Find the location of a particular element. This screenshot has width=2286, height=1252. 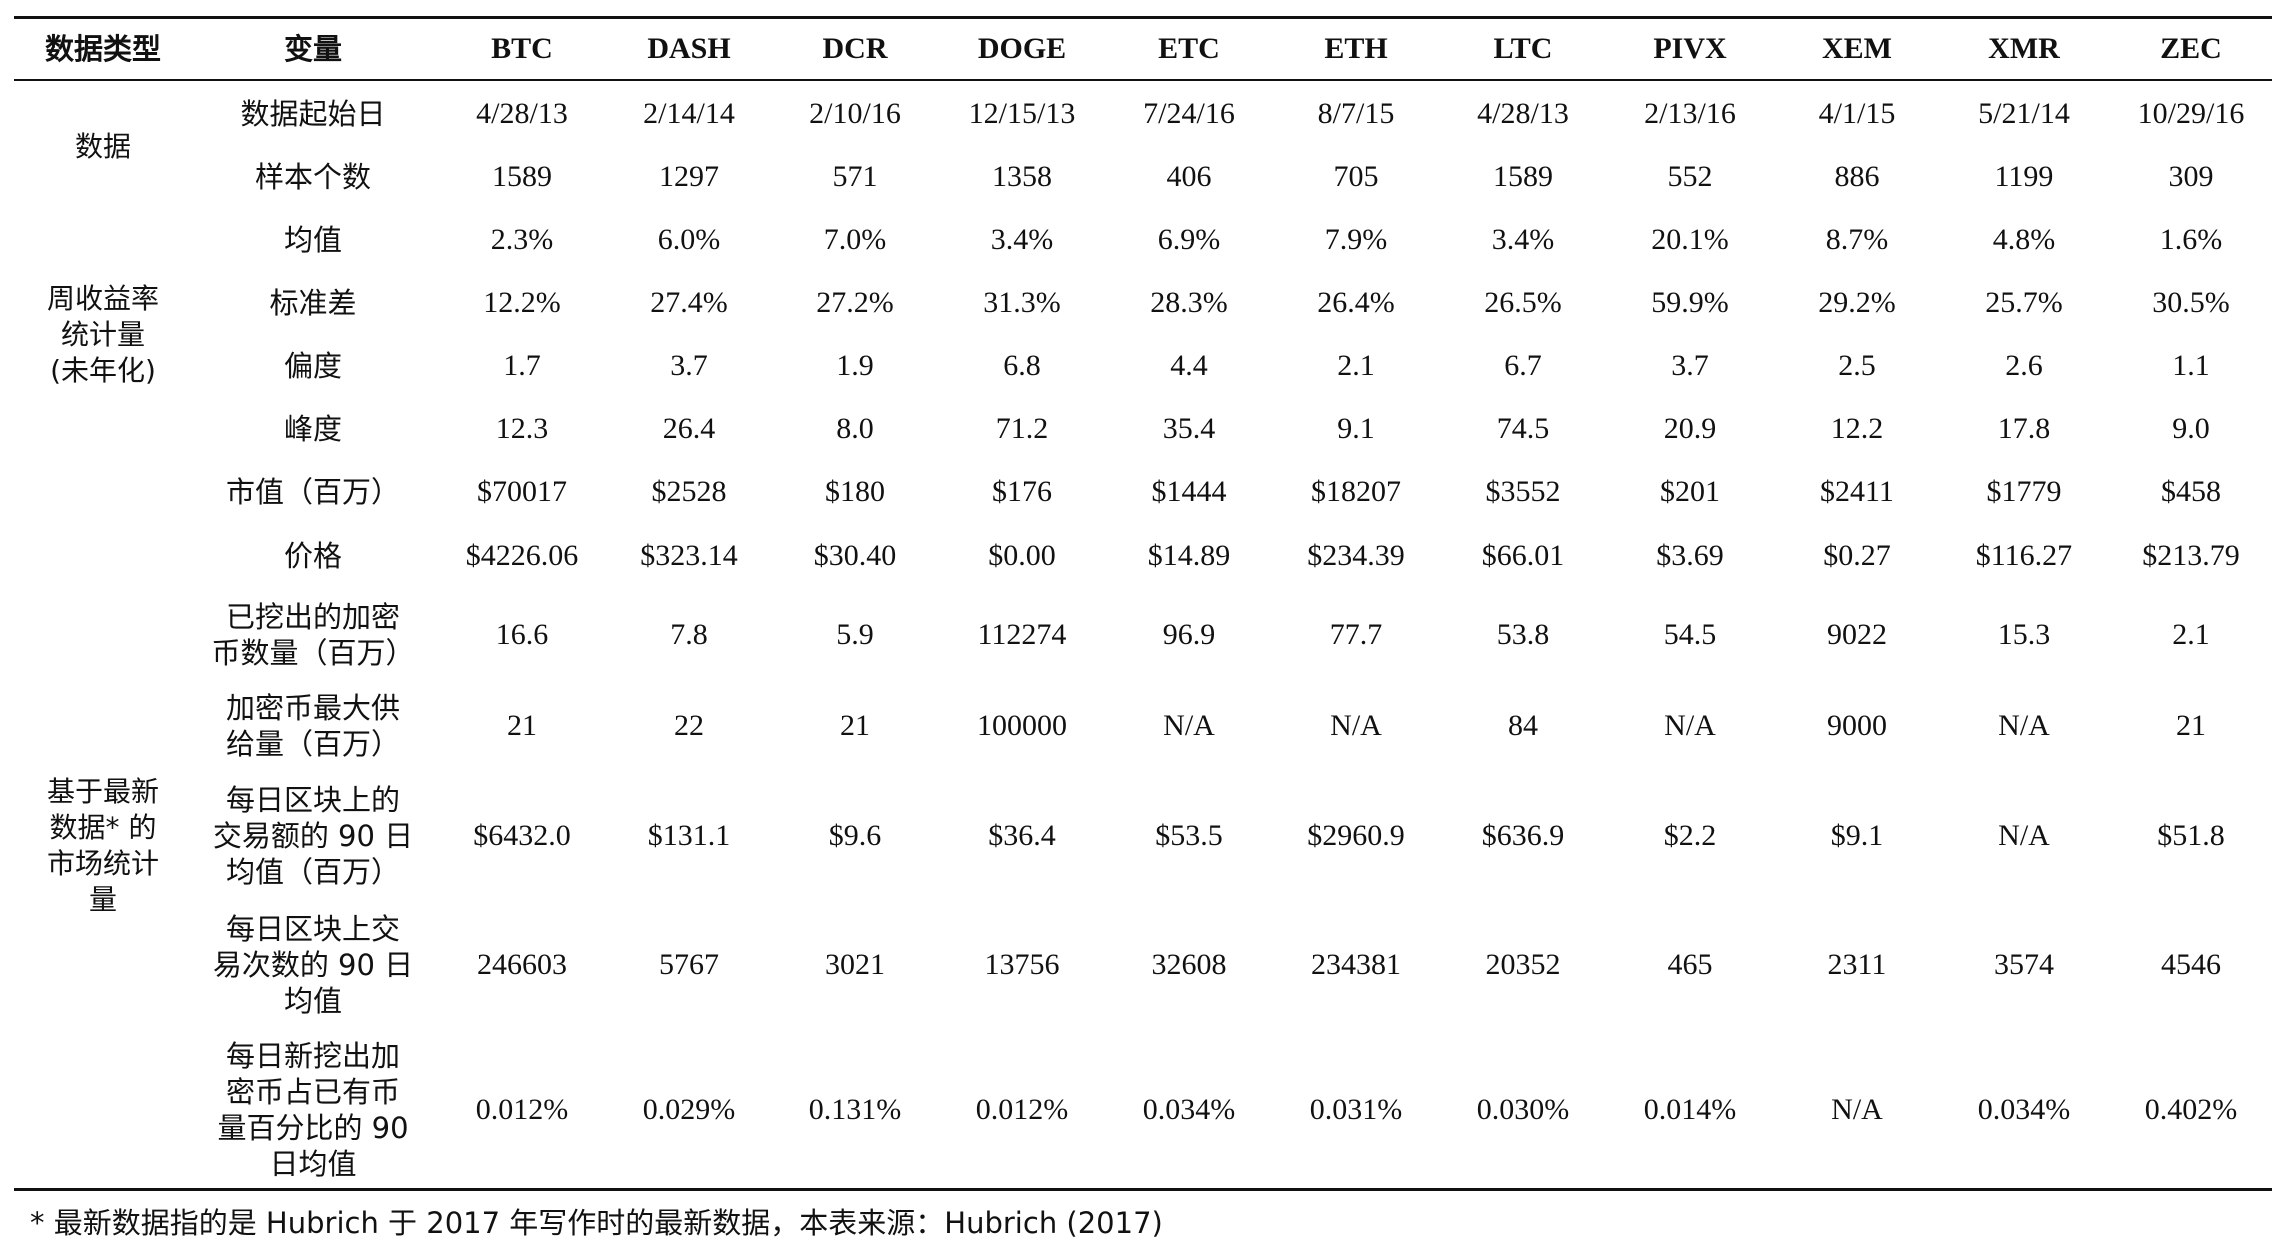

table-cell: $3552 is located at coordinates (1523, 491).